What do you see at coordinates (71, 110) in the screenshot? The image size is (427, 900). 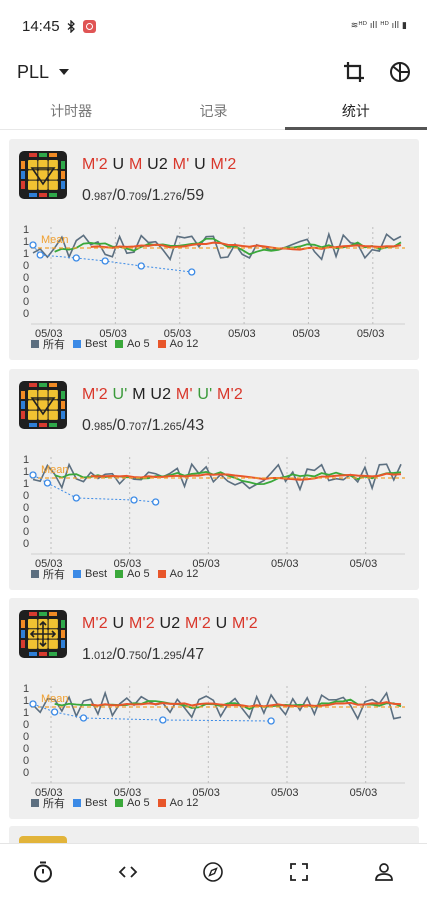 I see `tab-timer: 计时器` at bounding box center [71, 110].